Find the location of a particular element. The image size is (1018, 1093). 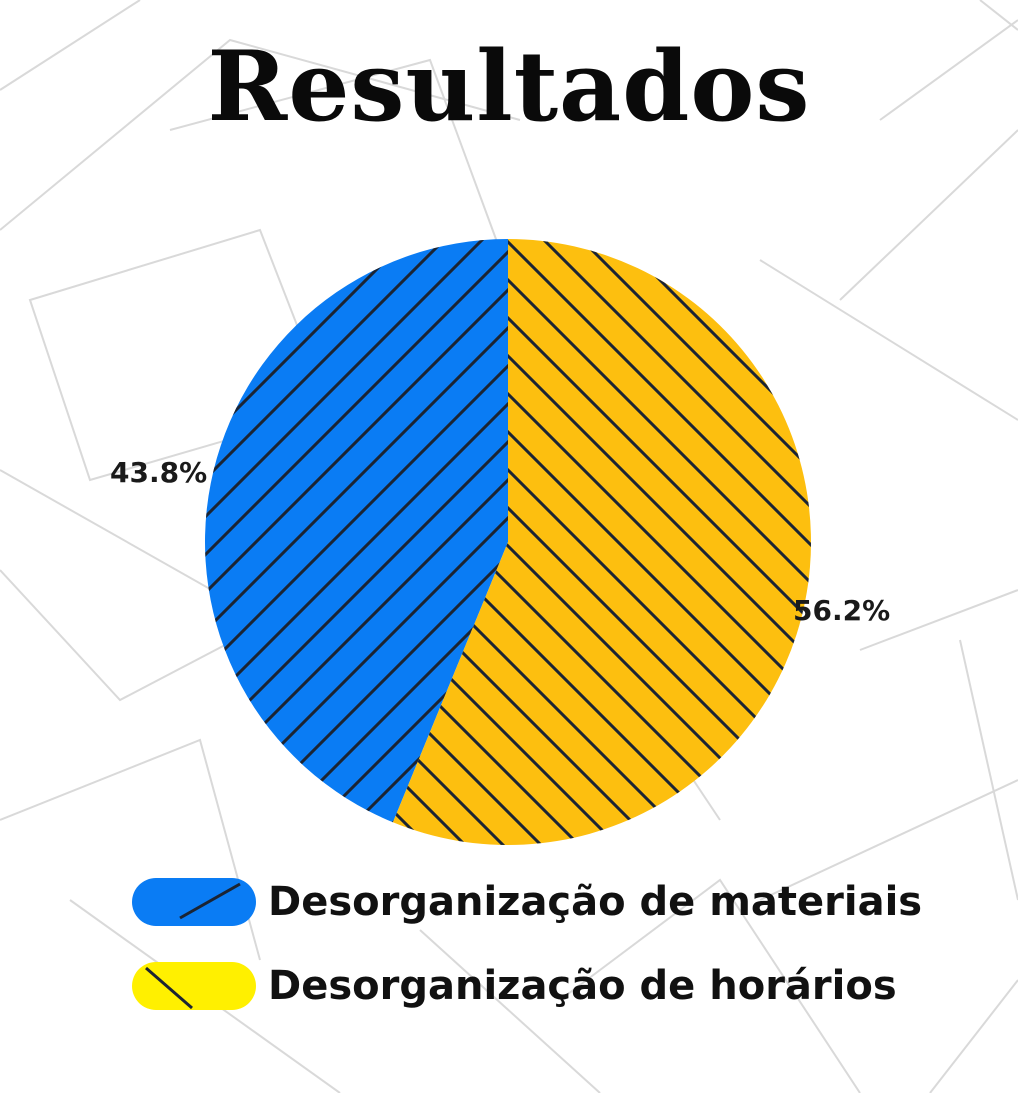

legend-swatch-blue is located at coordinates (194, 902).